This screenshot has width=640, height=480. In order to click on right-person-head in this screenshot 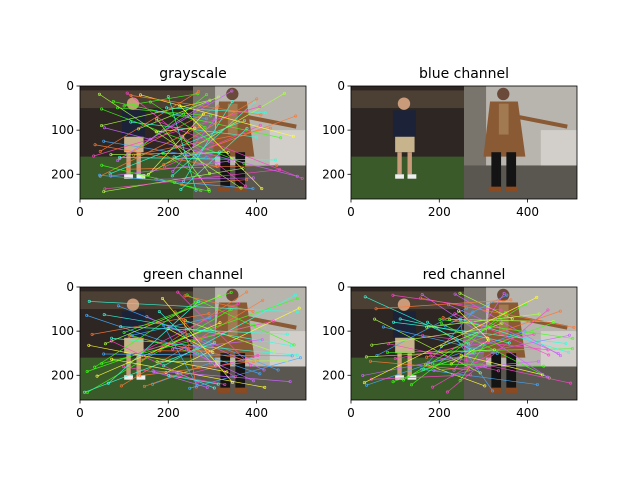, I will do `click(232, 94)`.